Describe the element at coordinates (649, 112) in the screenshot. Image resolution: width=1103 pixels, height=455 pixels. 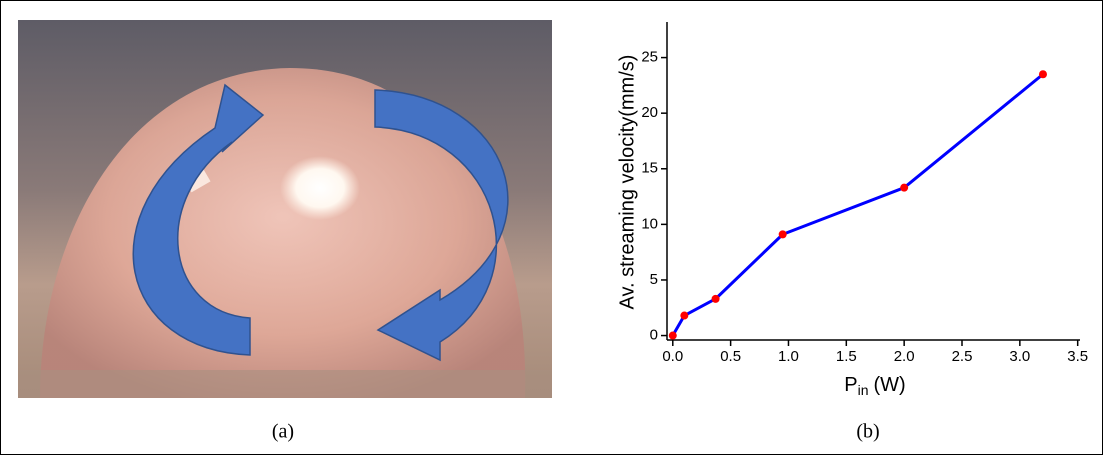
I see `y-tick-label: 20` at that location.